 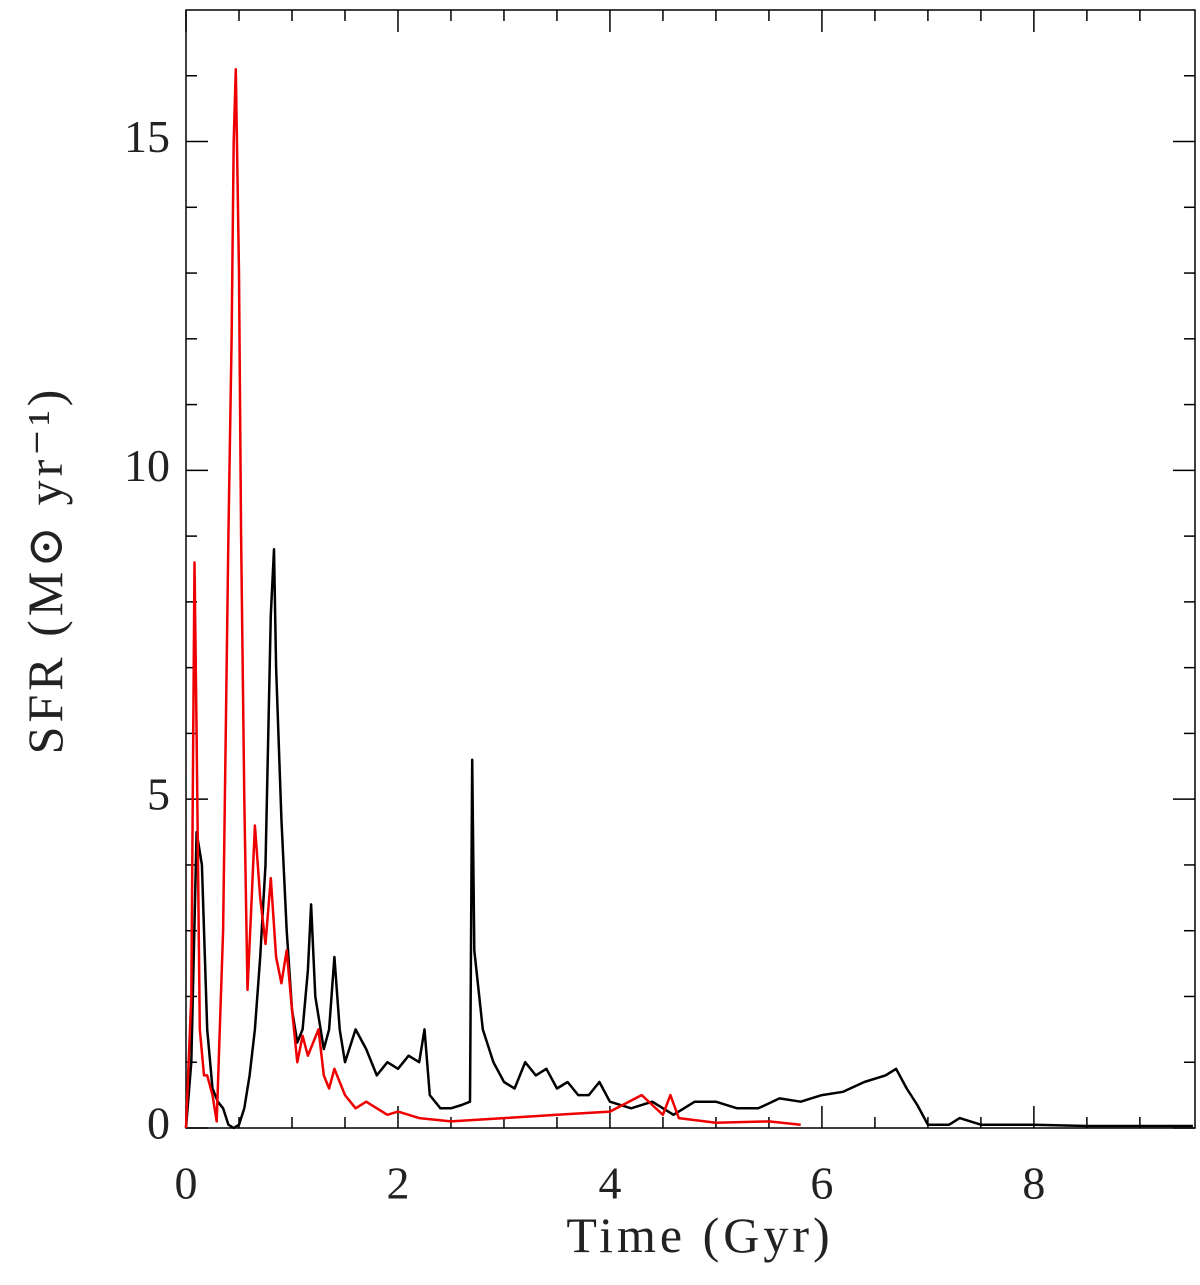 What do you see at coordinates (147, 465) in the screenshot?
I see `y-tick-label: 10` at bounding box center [147, 465].